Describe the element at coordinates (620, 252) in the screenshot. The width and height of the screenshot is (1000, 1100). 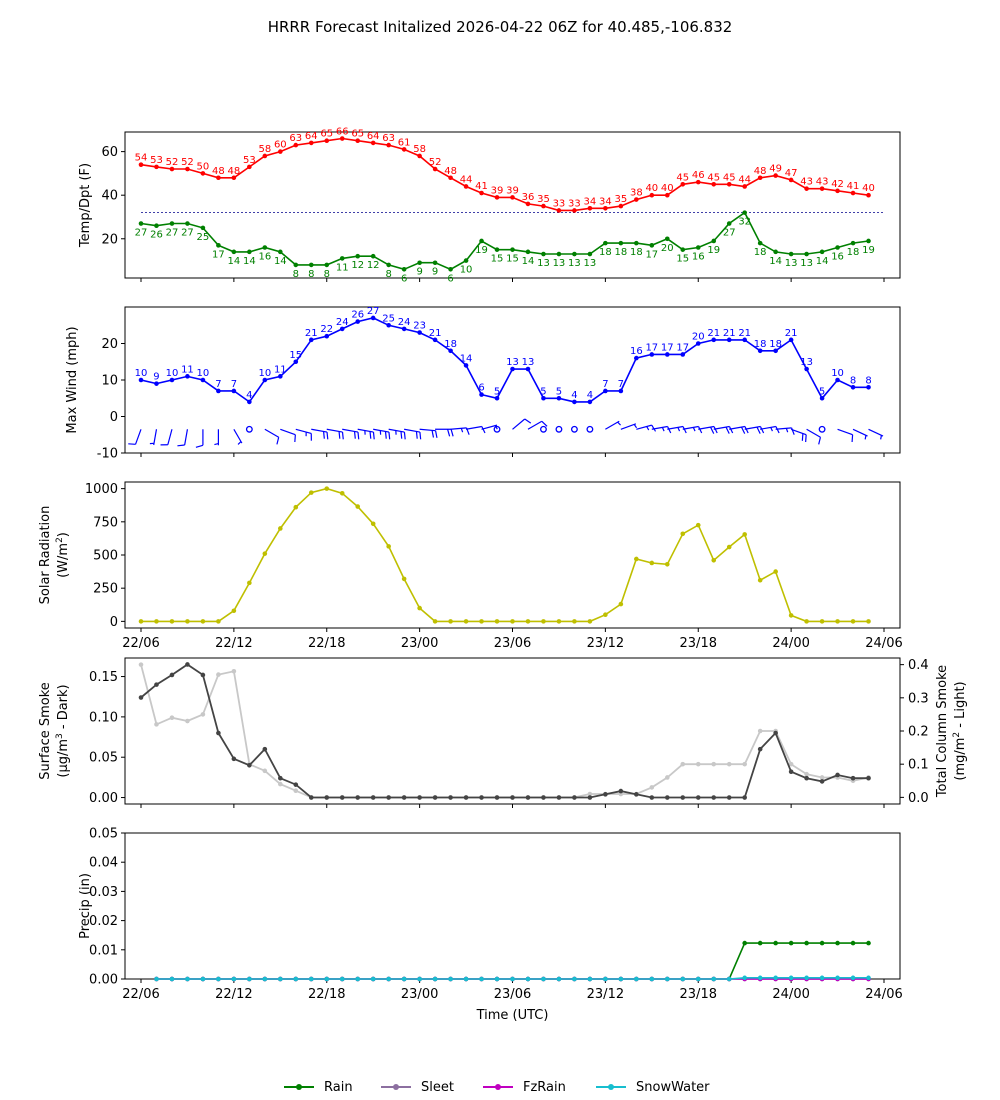
I see `data-label-dewpoint: 18` at that location.